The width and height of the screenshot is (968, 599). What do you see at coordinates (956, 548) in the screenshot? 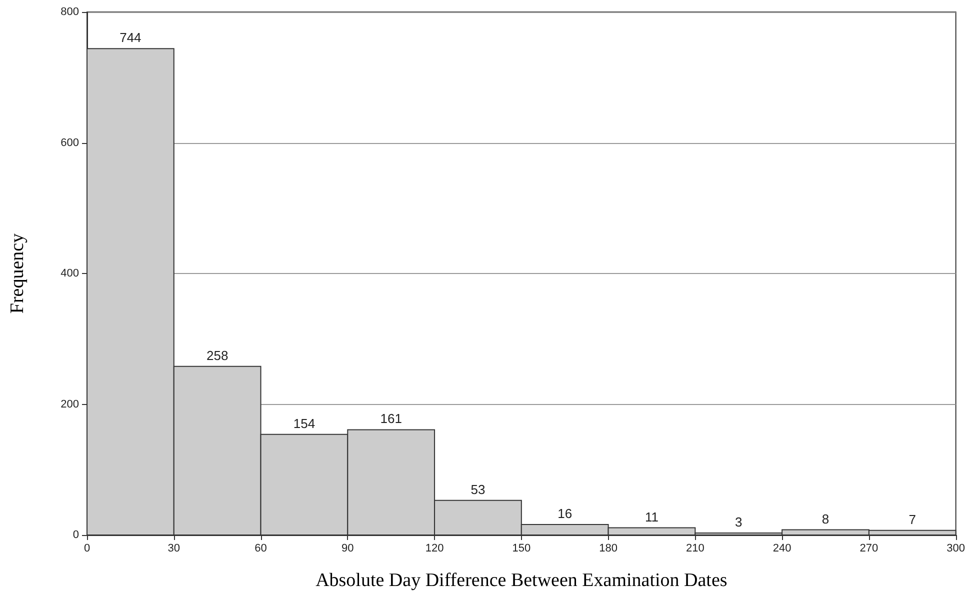
I see `x-tick-label: 300` at bounding box center [956, 548].